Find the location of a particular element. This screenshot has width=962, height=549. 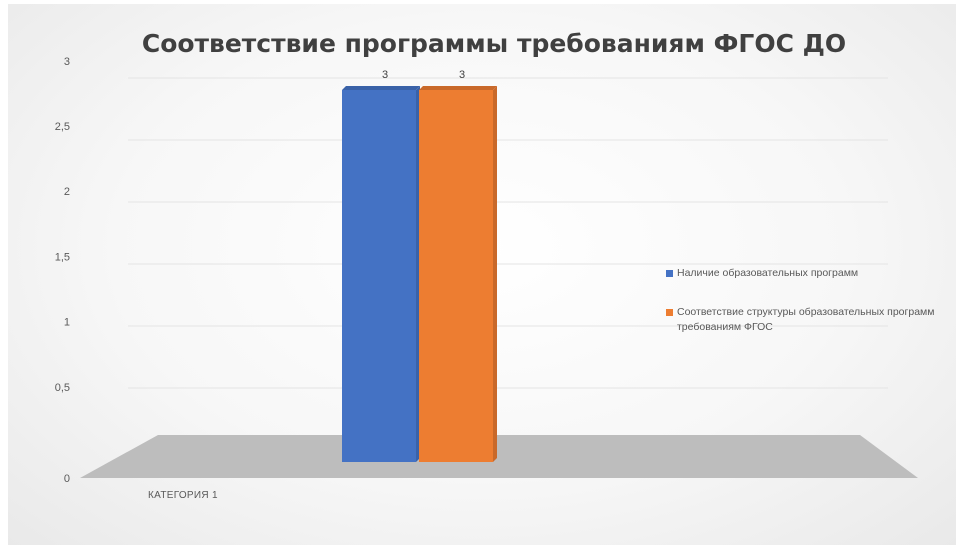

bar-side is located at coordinates (495, 274).